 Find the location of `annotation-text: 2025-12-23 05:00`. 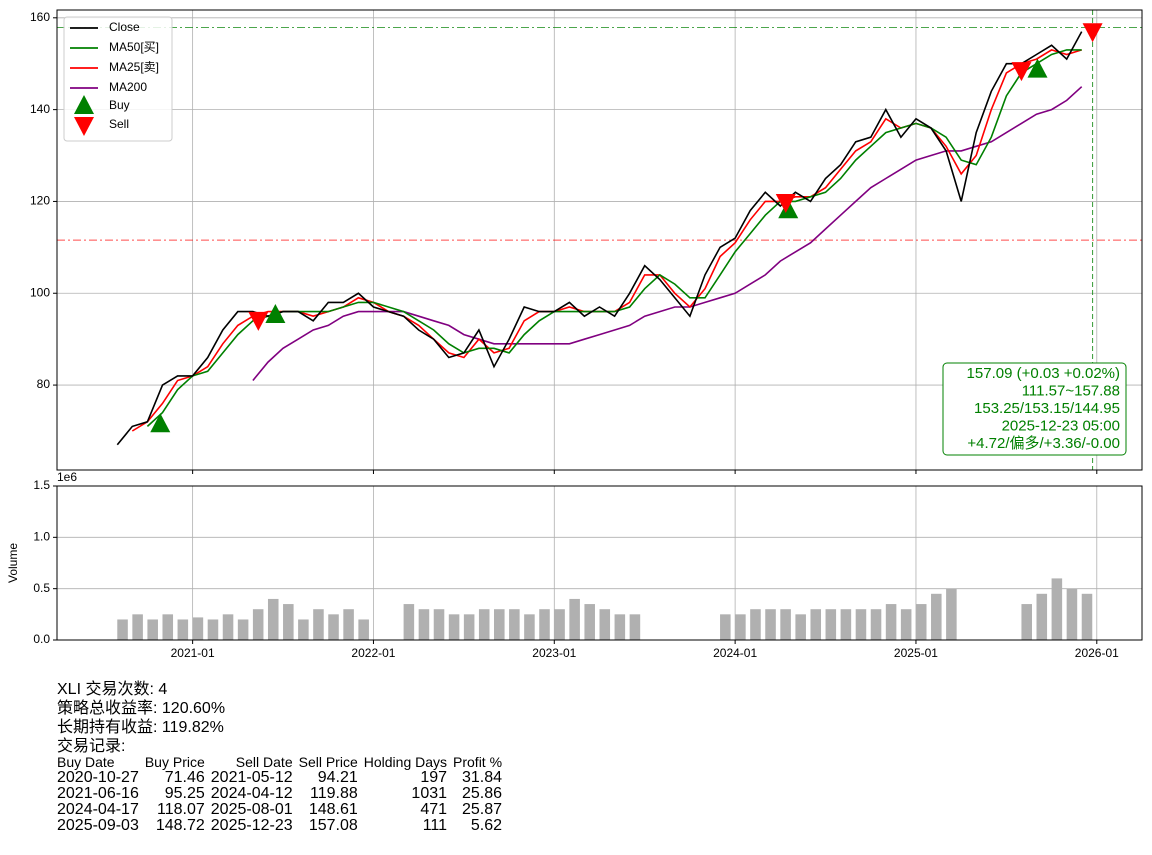

annotation-text: 2025-12-23 05:00 is located at coordinates (1061, 425).